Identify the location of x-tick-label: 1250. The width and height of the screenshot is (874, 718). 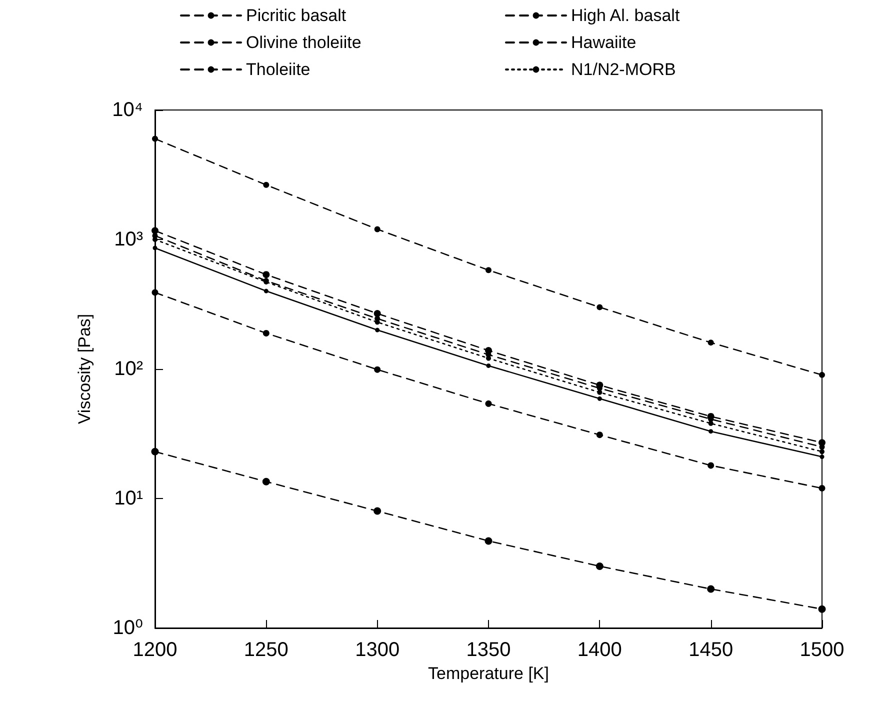
(266, 650).